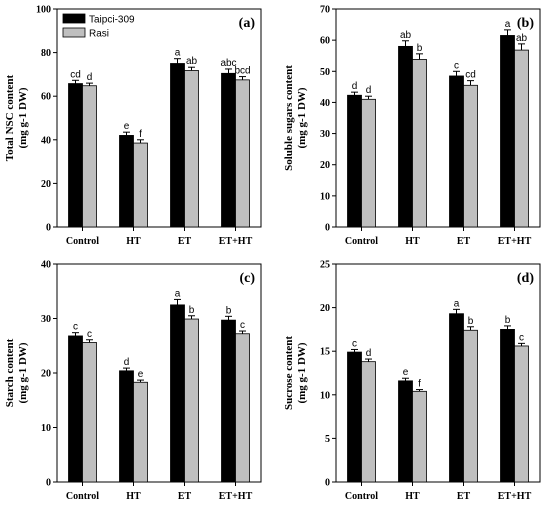 This screenshot has width=550, height=505. I want to click on y-tick-label: 40, so click(46, 265).